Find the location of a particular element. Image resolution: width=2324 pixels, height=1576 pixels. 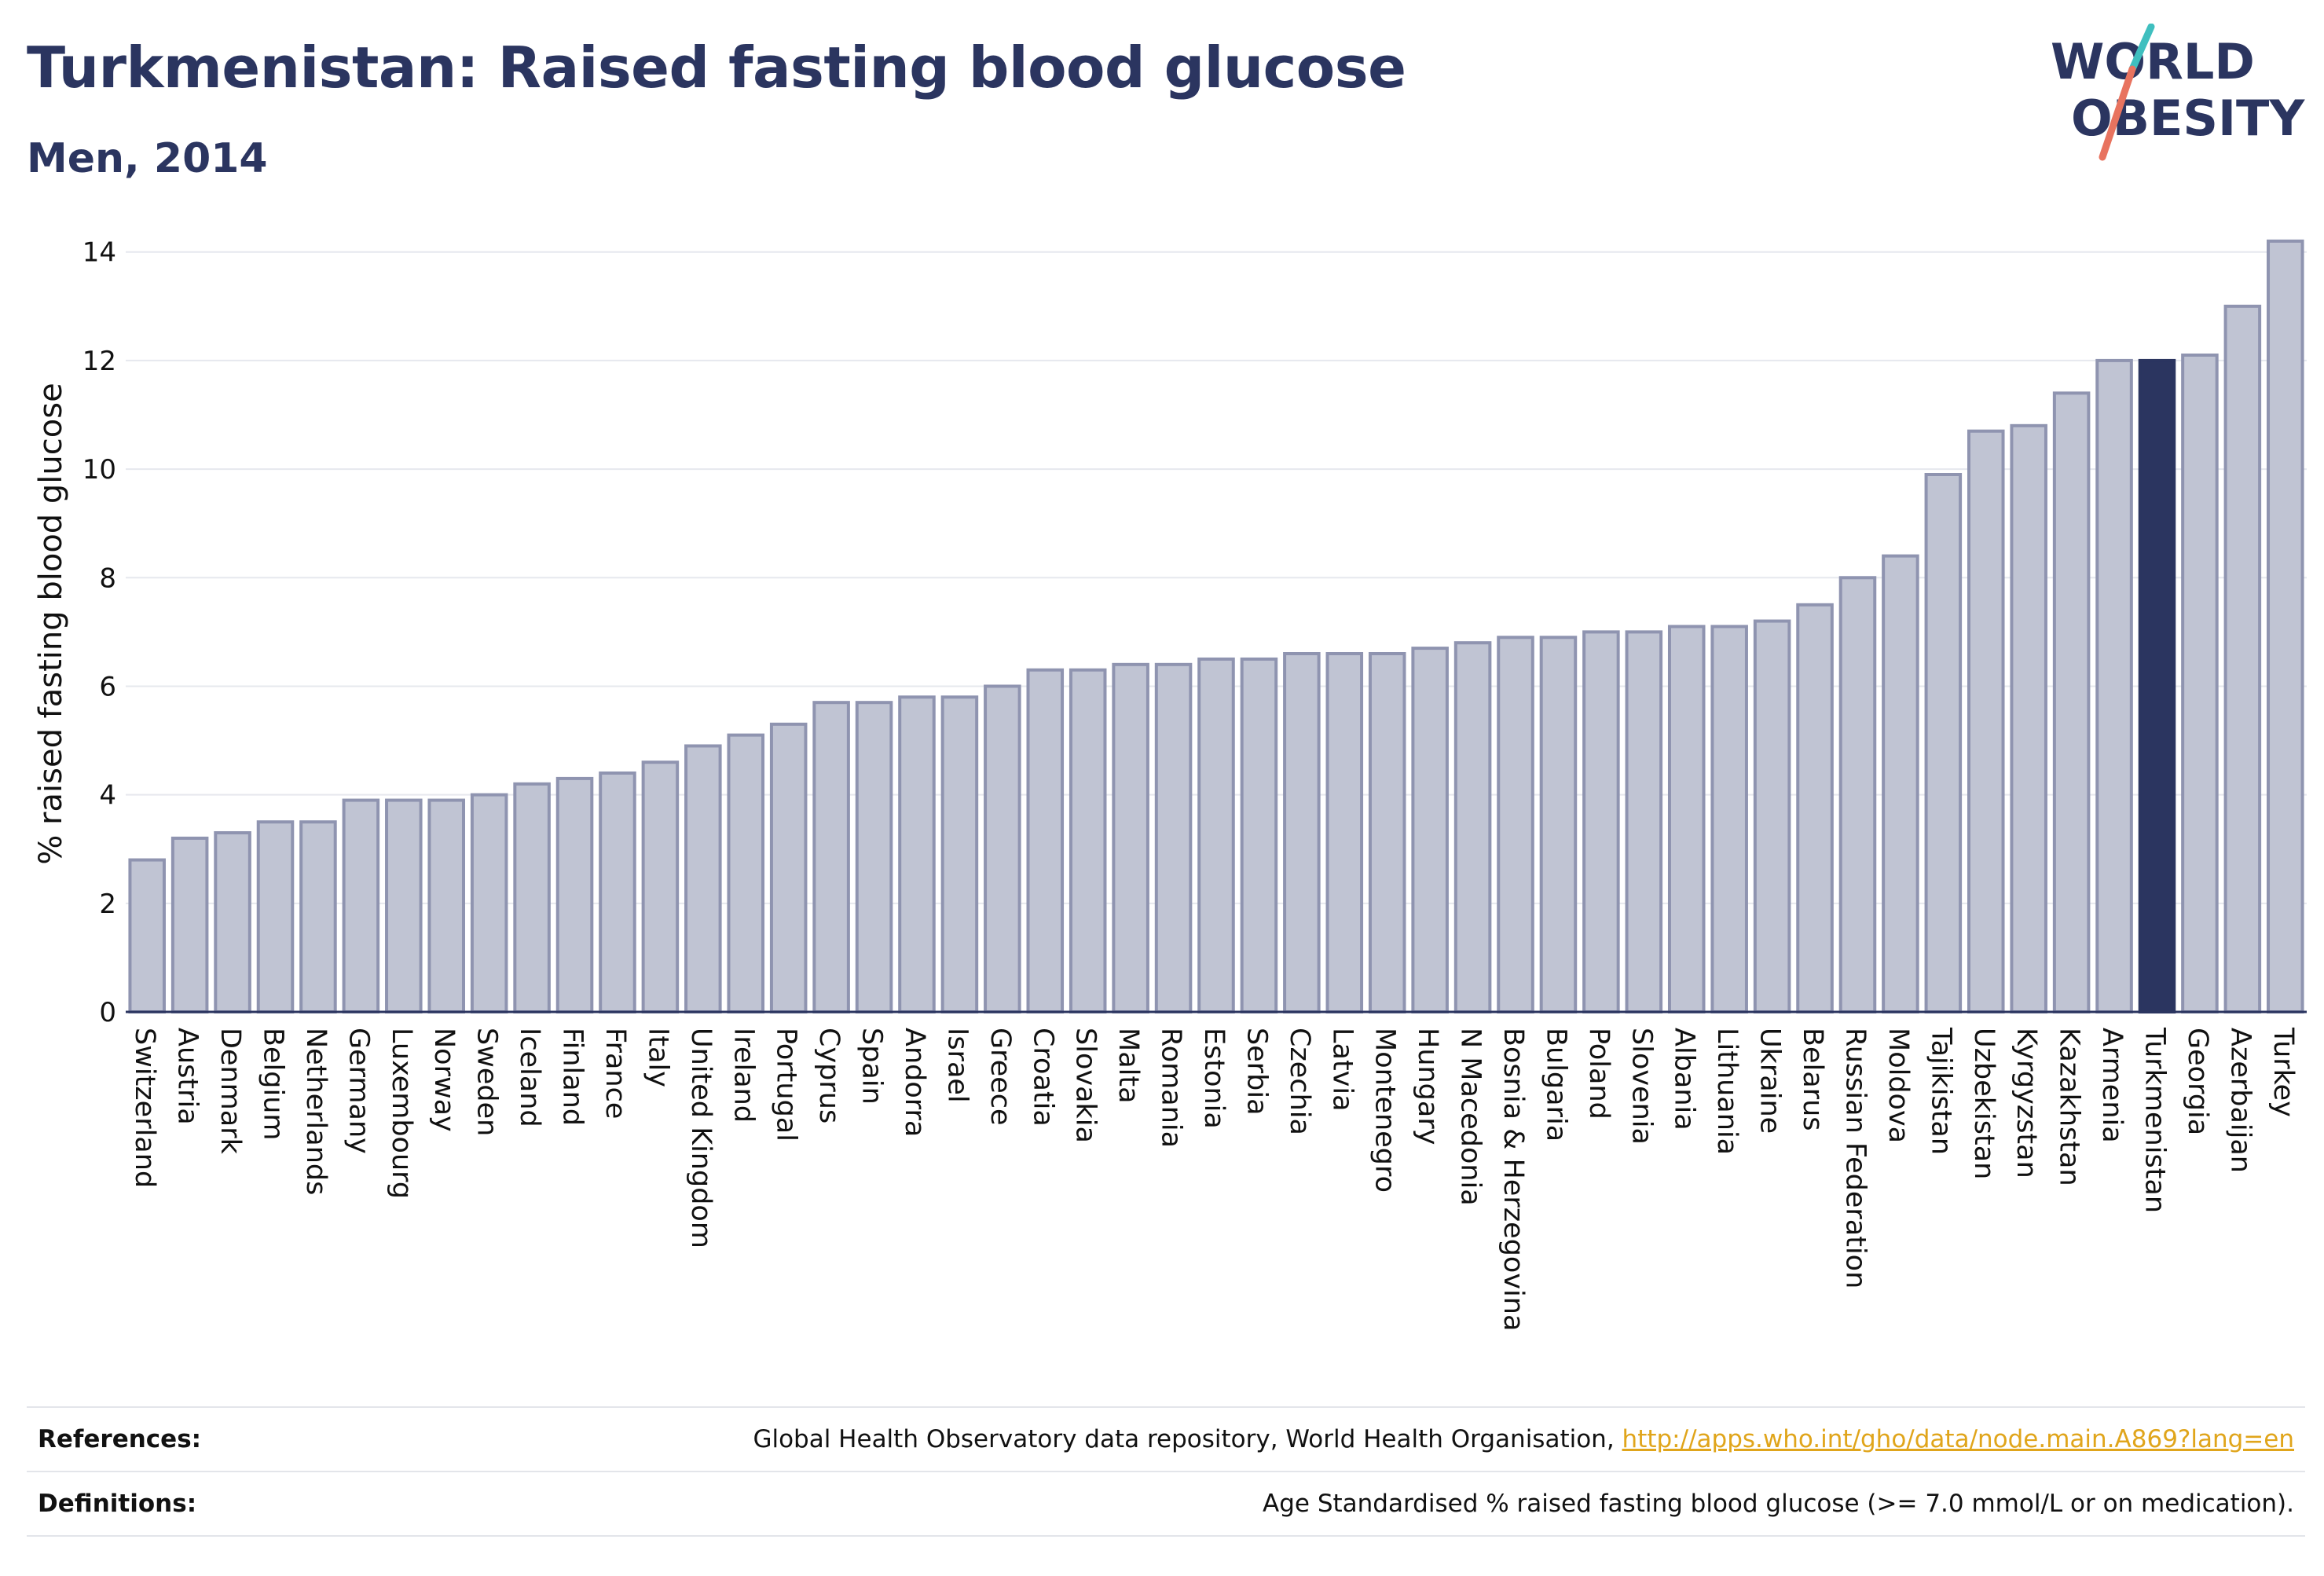

x-tick-label: Lithuania is located at coordinates (1727, 1091).